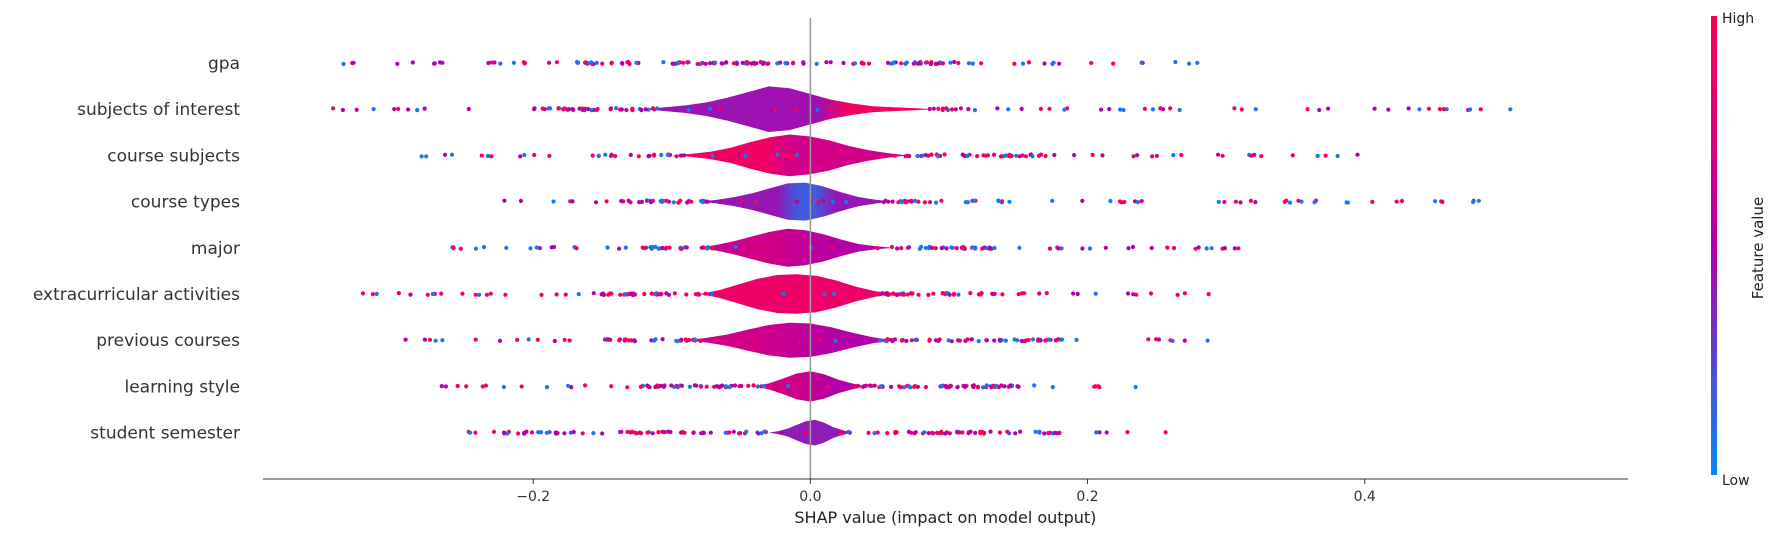 The width and height of the screenshot is (1785, 536). What do you see at coordinates (533, 497) in the screenshot?
I see `x-tick-label: −0.2` at bounding box center [533, 497].